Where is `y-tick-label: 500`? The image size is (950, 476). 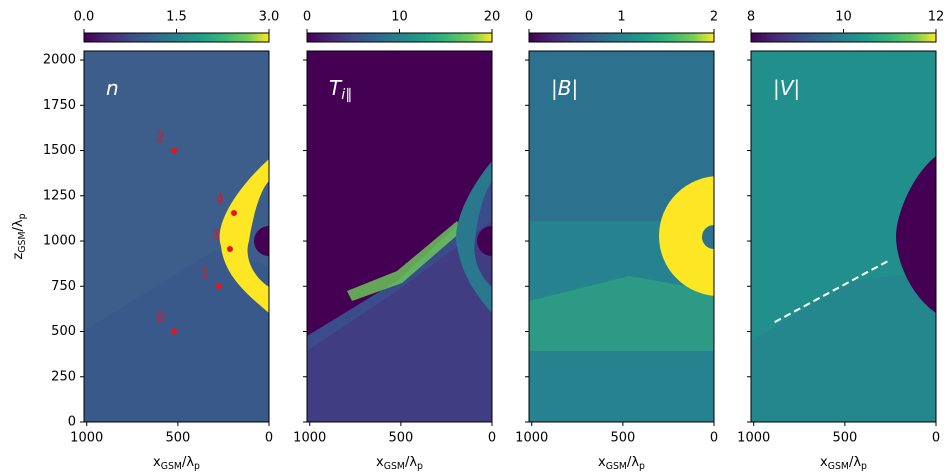
y-tick-label: 500 is located at coordinates (63, 331).